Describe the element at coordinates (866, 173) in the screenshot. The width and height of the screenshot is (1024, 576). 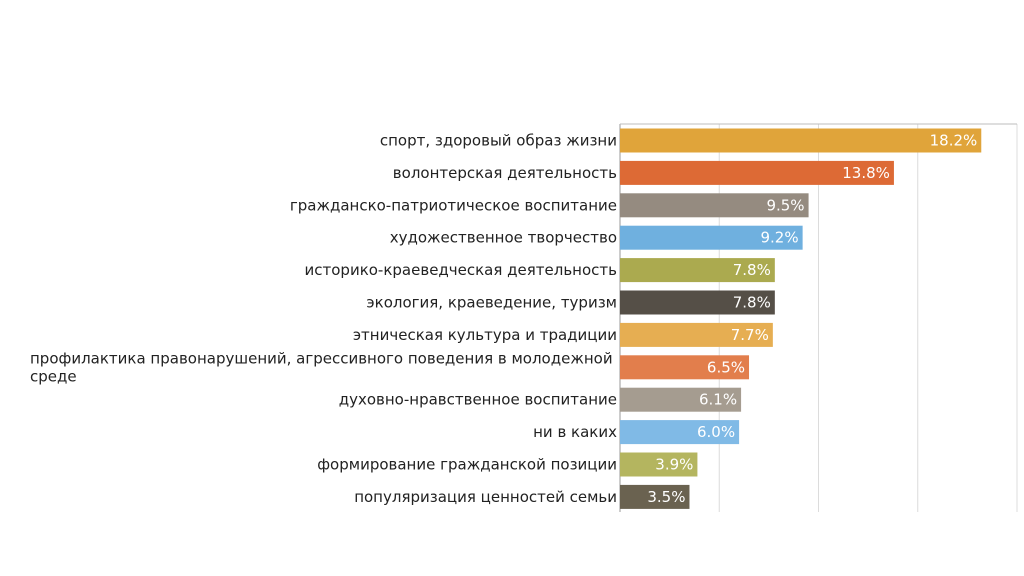
I see `value-label: 13.8%` at that location.